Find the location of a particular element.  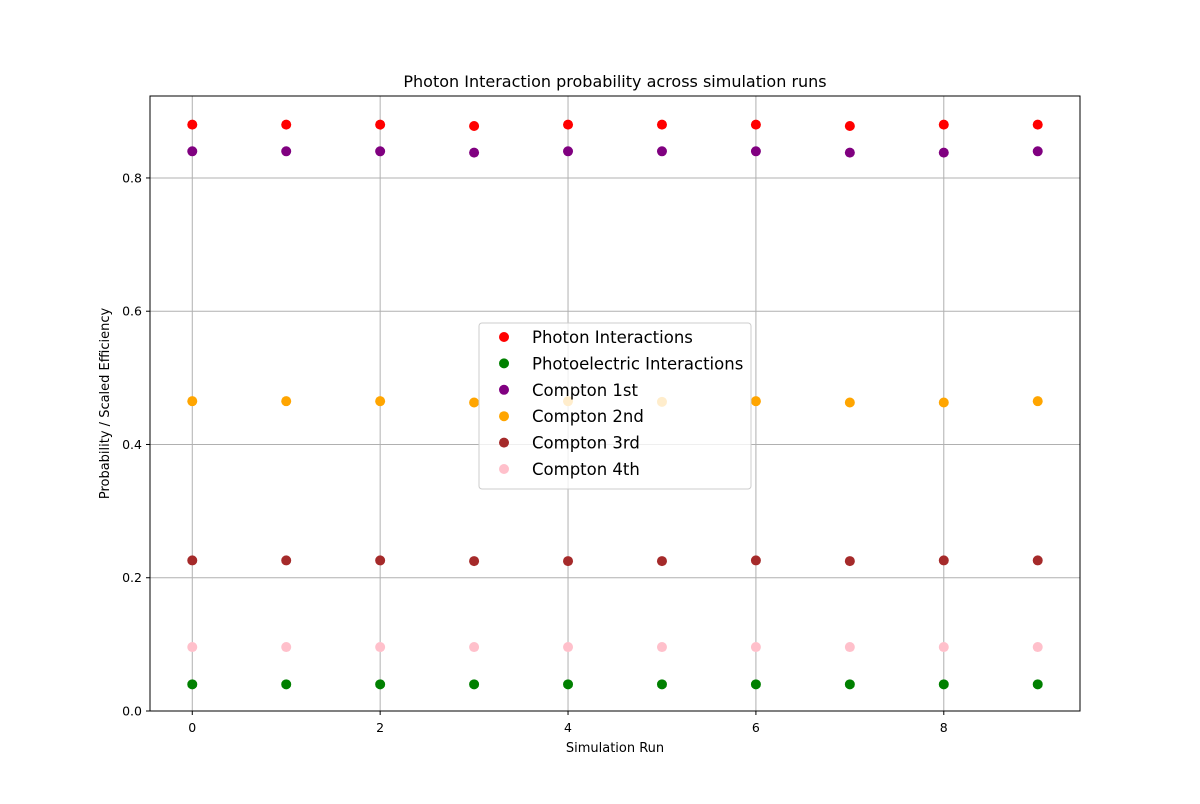

x-tick-label: 2 is located at coordinates (380, 727).